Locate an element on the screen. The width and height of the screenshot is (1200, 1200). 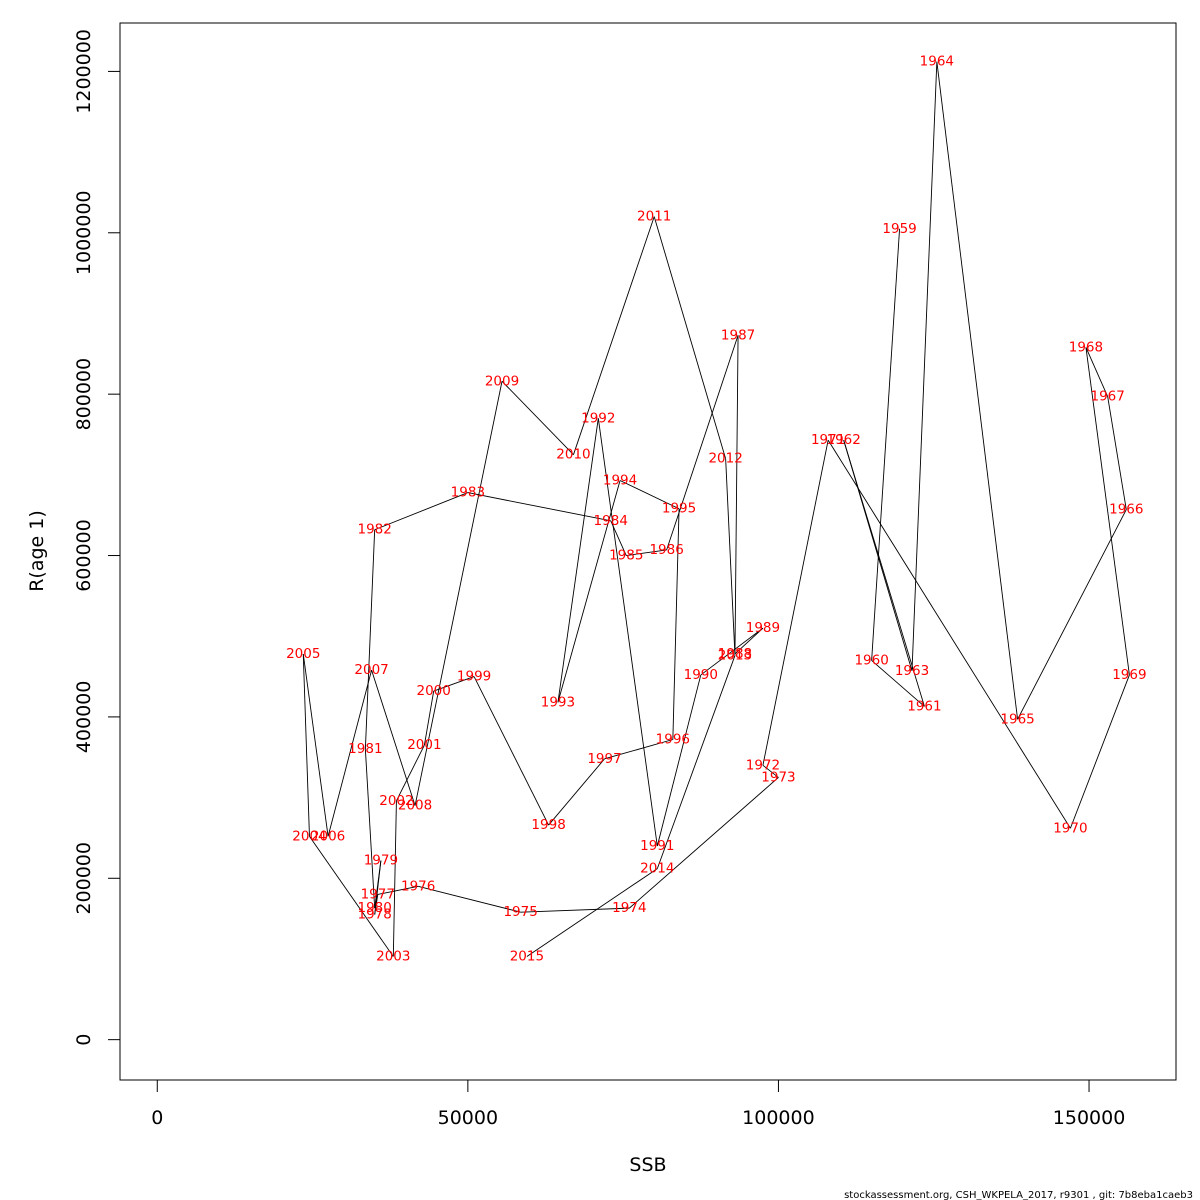
point-label: 2002 is located at coordinates (396, 801).